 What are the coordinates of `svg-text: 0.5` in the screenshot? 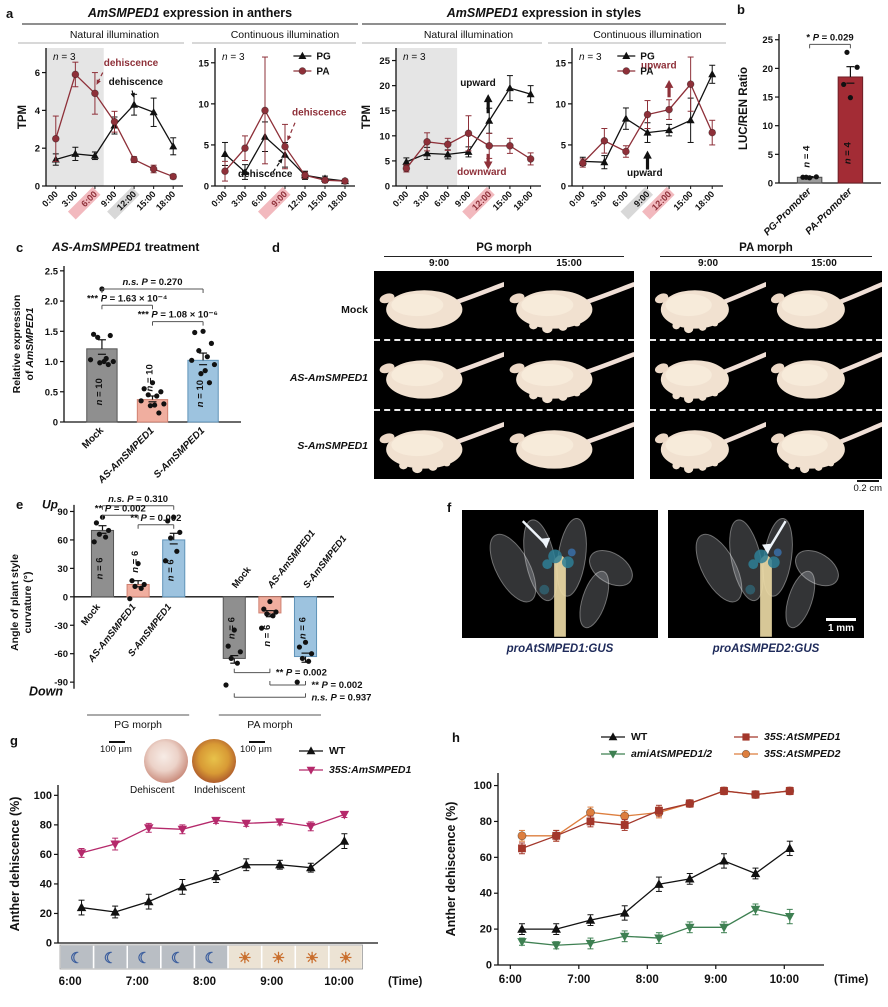 It's located at (52, 392).